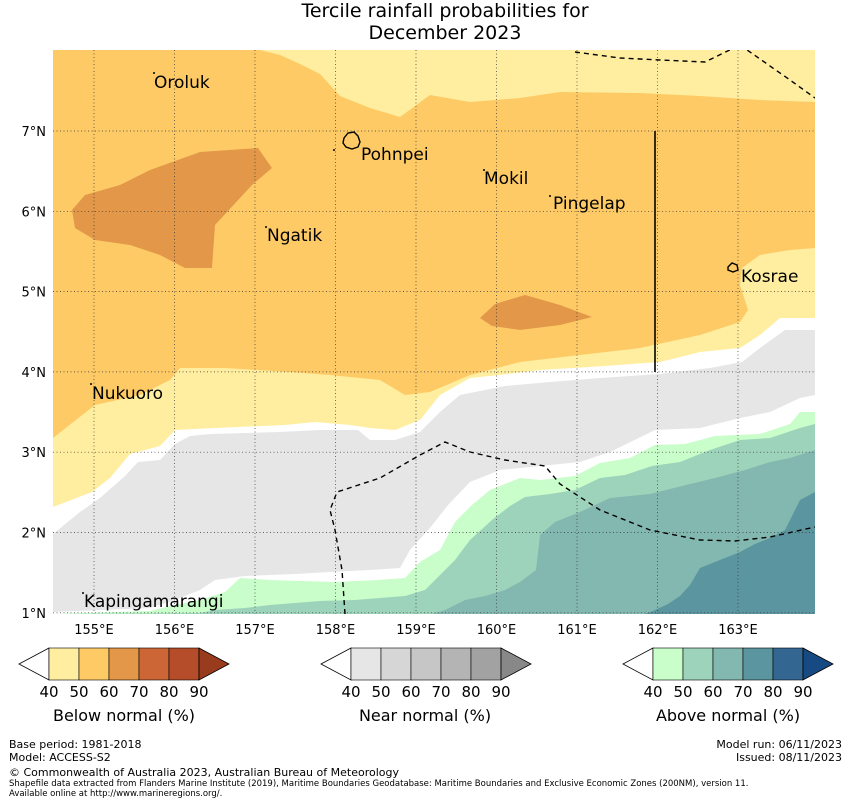  I want to click on kosrae-island, so click(733, 267).